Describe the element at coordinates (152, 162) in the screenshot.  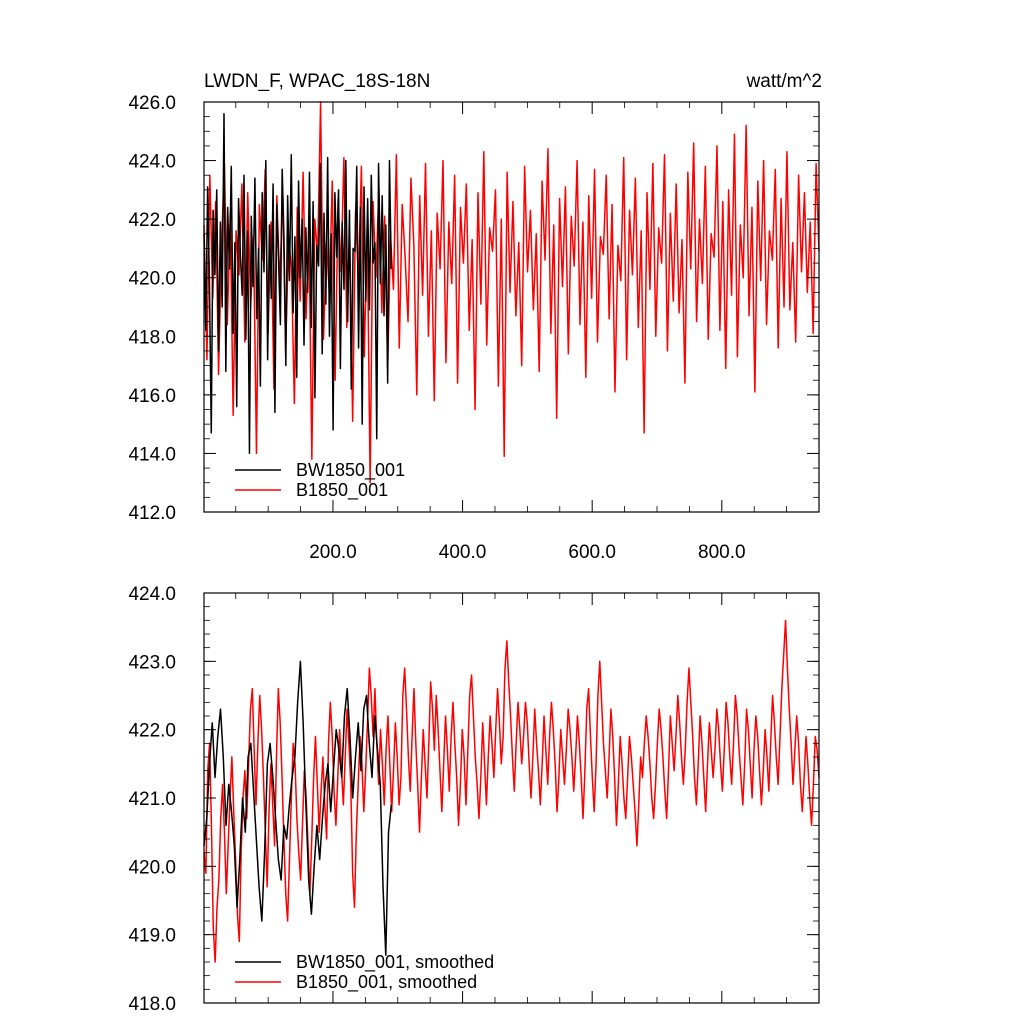
I see `top-y-tick-label: 424.0` at that location.